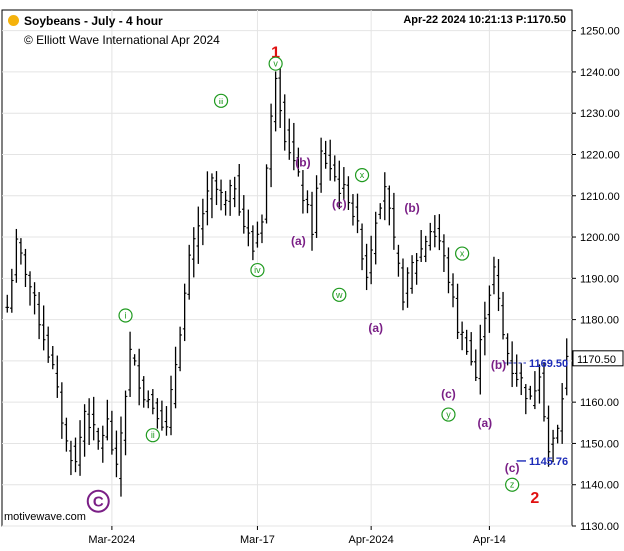 The height and width of the screenshot is (551, 624). What do you see at coordinates (599, 486) in the screenshot?
I see `y-tick-label: 1140.00` at bounding box center [599, 486].